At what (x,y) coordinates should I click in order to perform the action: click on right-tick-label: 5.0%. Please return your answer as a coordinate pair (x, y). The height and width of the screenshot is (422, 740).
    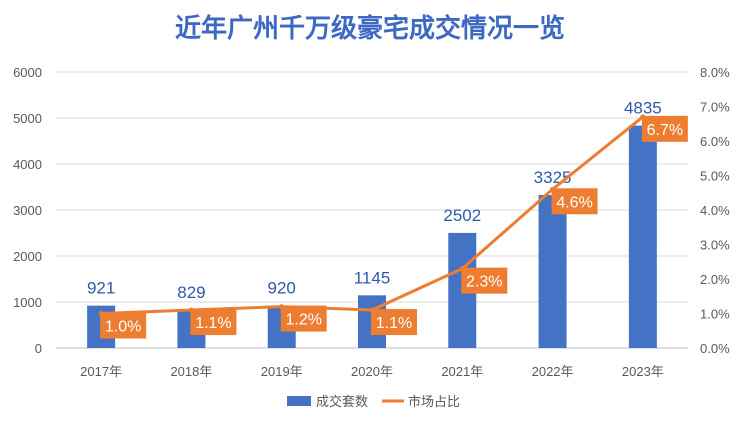
    Looking at the image, I should click on (715, 176).